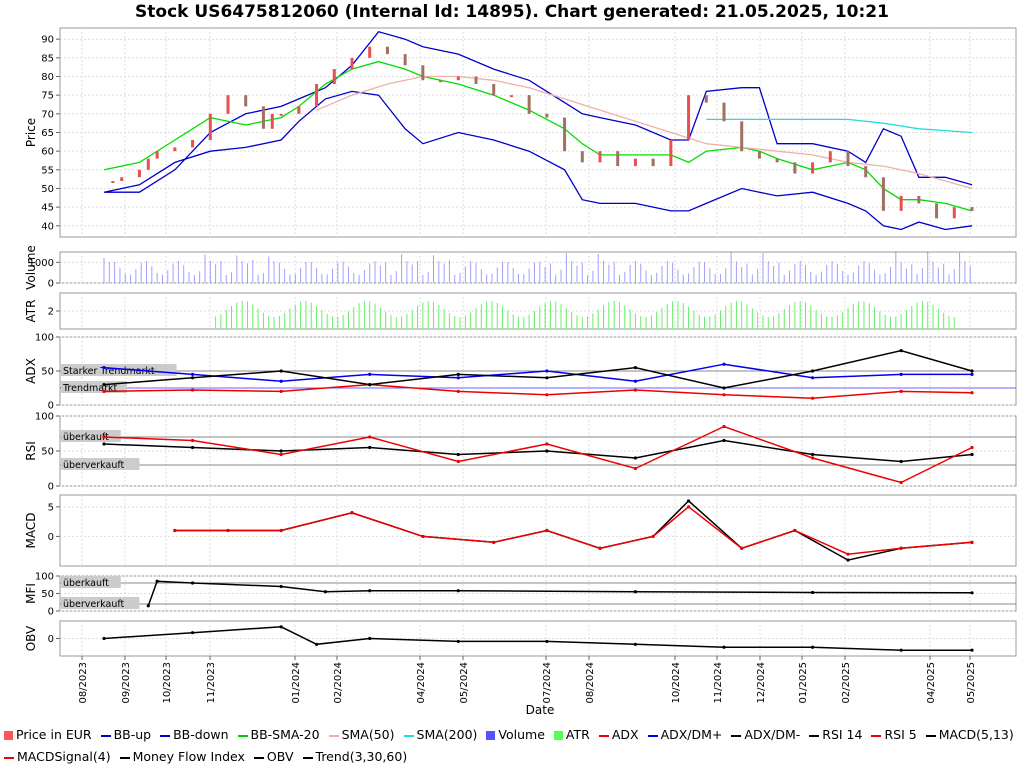  I want to click on volume-ylabel: Volume, so click(31, 267).